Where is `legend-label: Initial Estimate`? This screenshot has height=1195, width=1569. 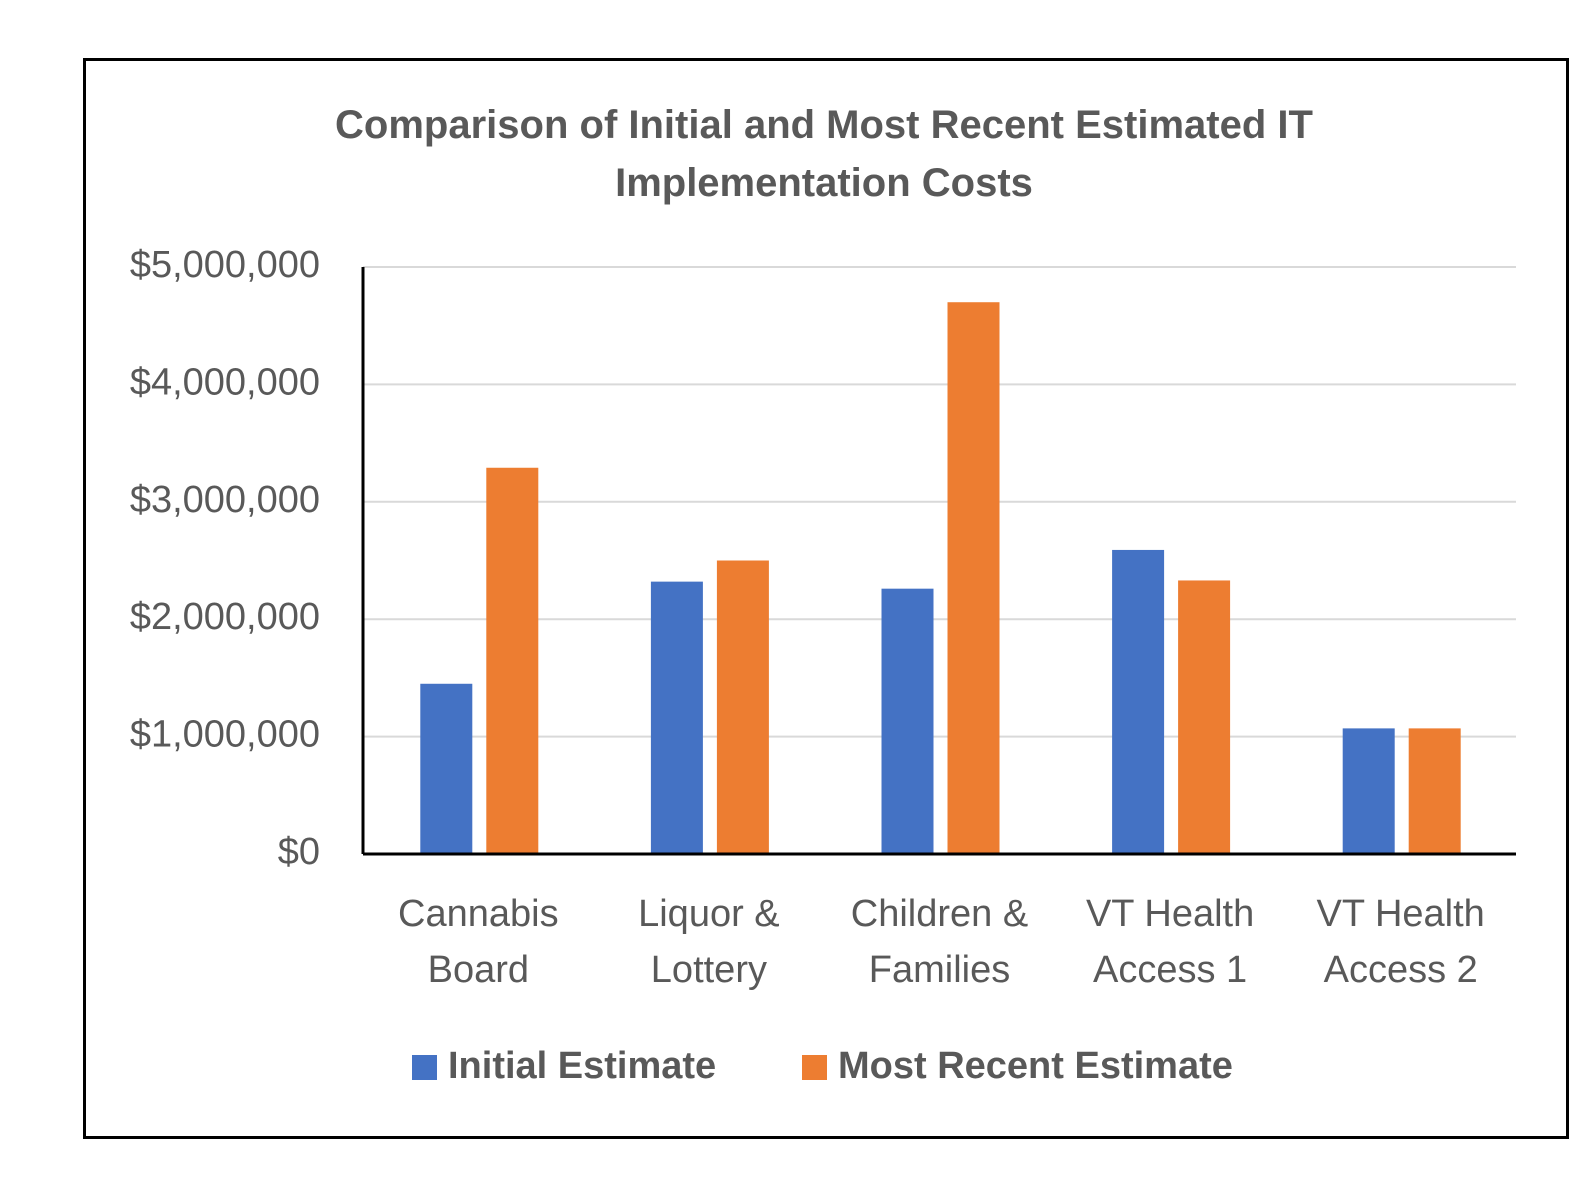
legend-label: Initial Estimate is located at coordinates (582, 1066).